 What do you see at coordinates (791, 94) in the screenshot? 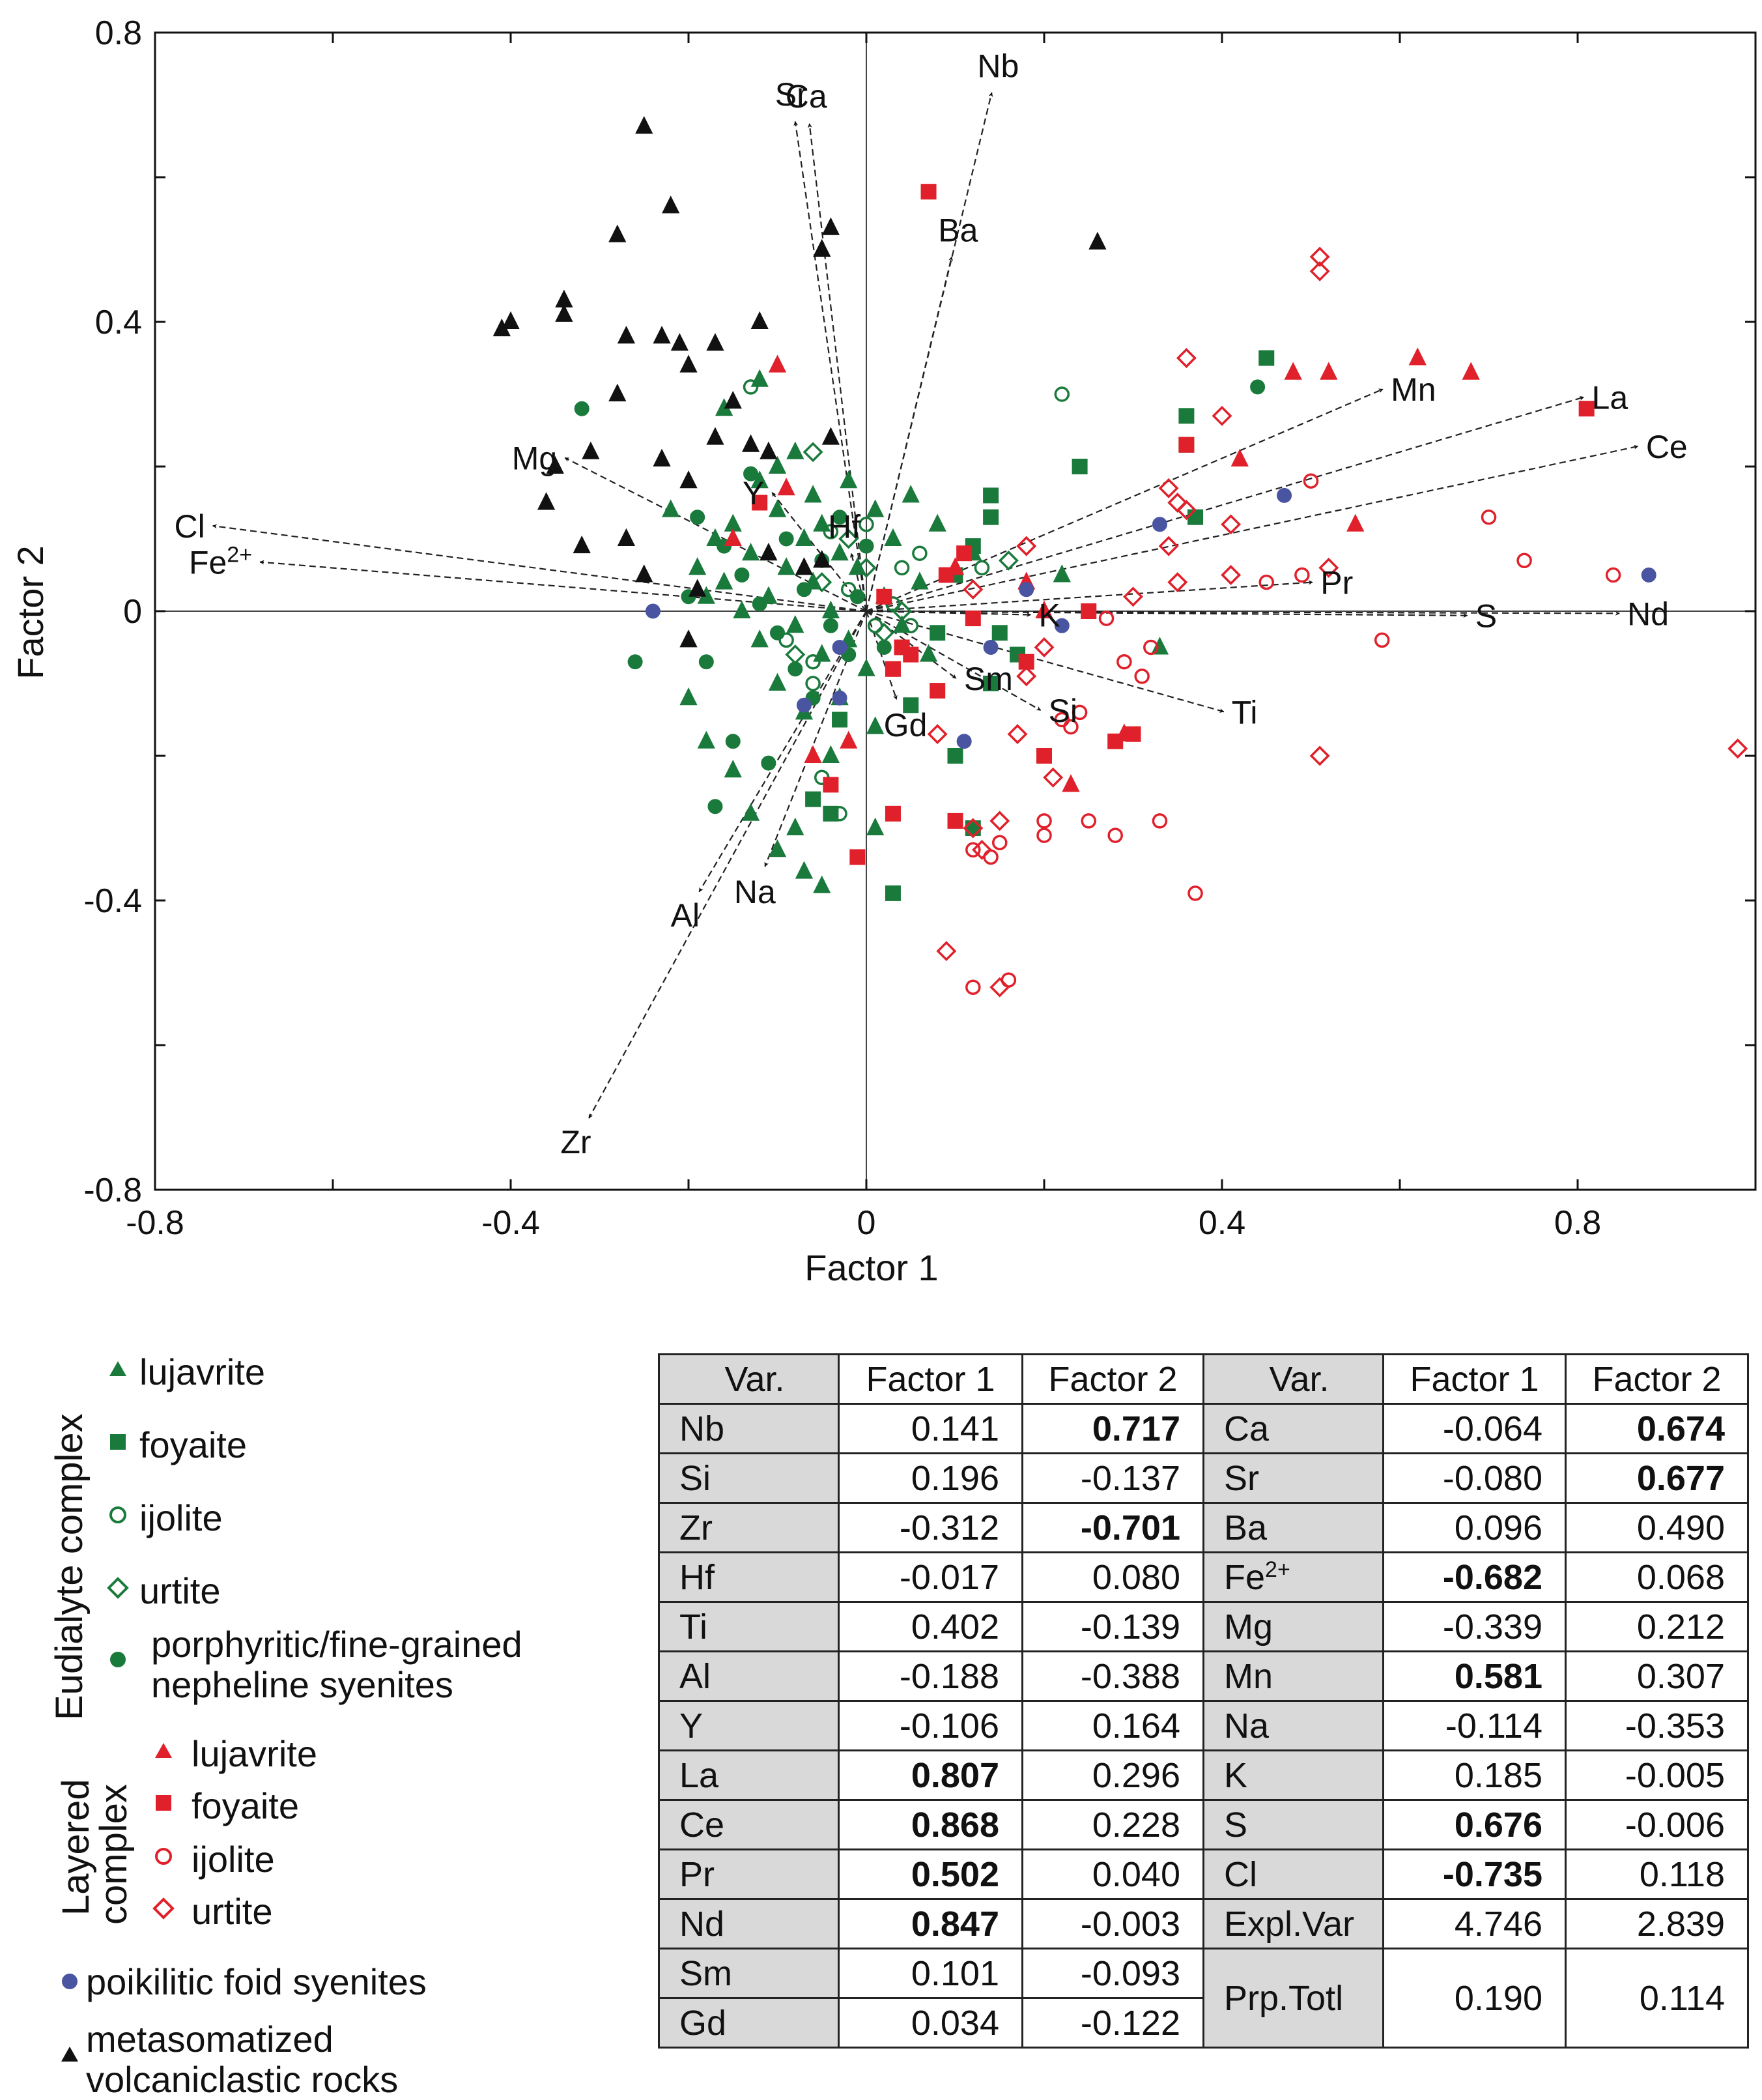
I see `loading-label: Sr` at bounding box center [791, 94].